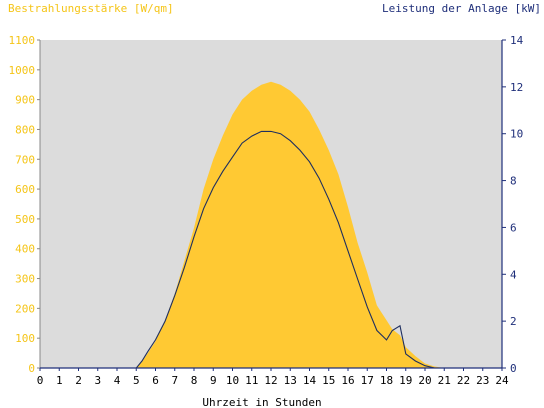 Image resolution: width=544 pixels, height=408 pixels. What do you see at coordinates (516, 134) in the screenshot?
I see `right-tick-label: 10` at bounding box center [516, 134].